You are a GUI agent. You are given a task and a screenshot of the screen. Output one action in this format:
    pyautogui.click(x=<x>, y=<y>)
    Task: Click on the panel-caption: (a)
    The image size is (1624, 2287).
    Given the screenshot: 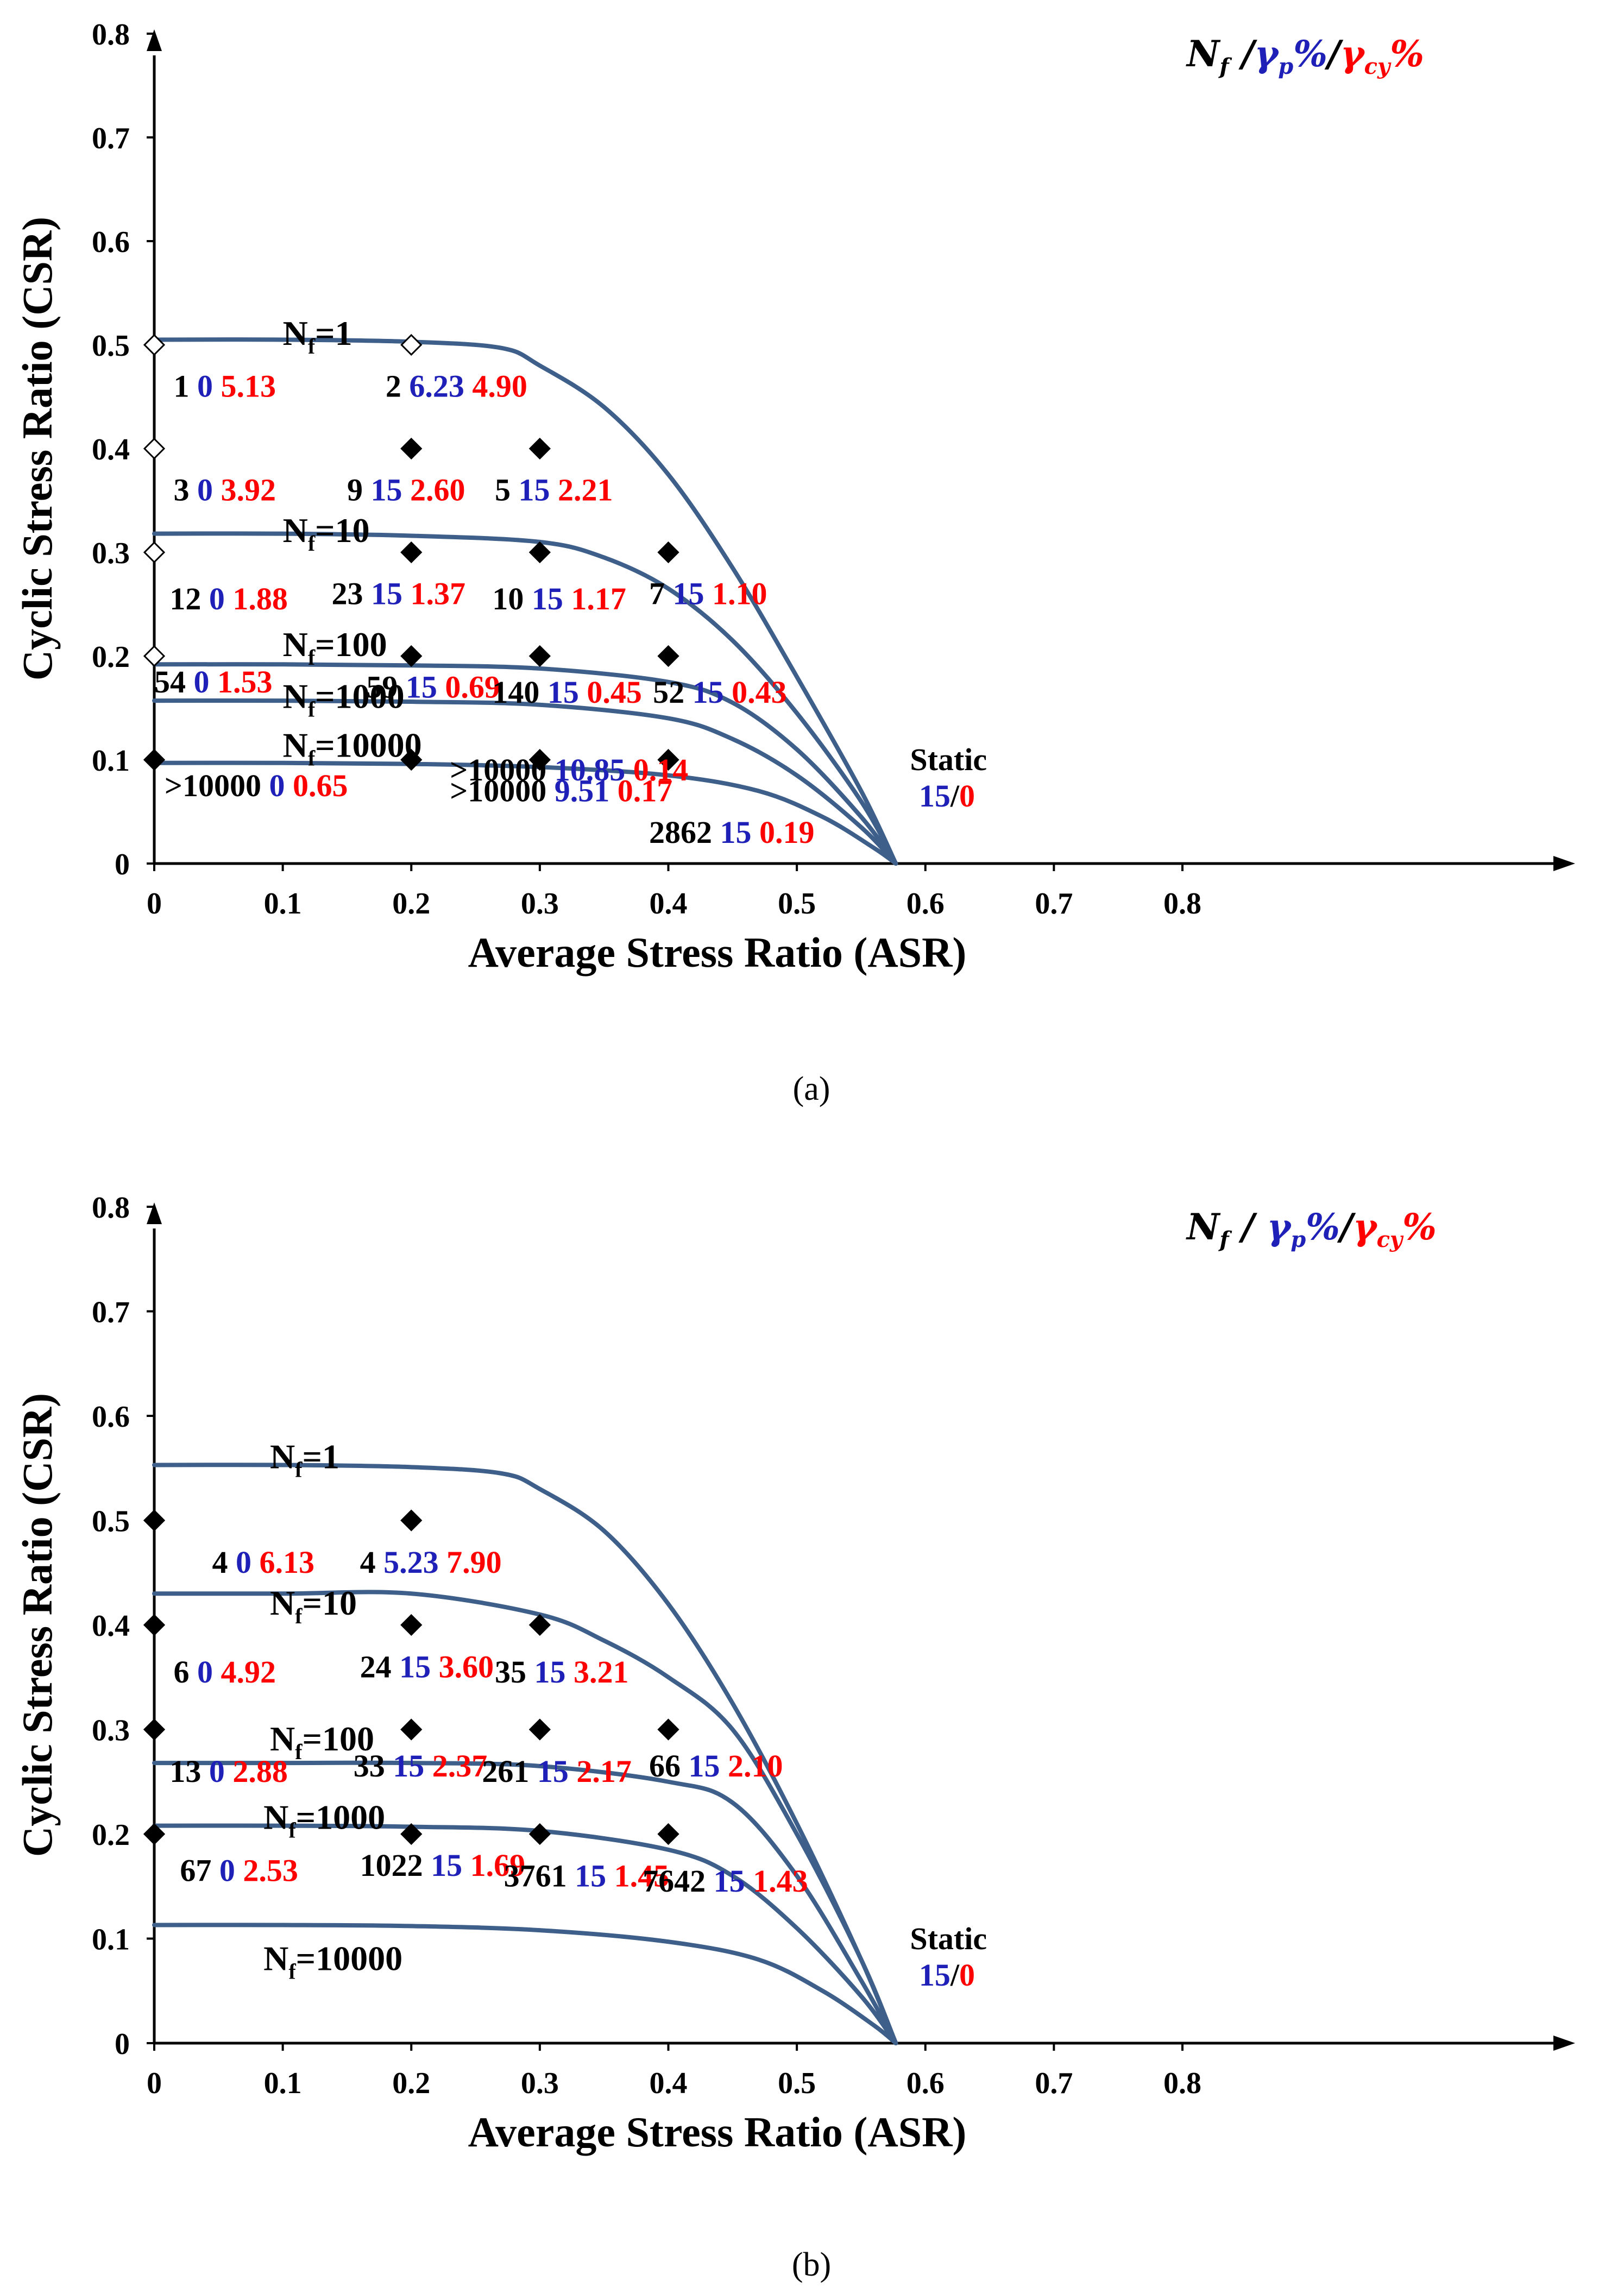 What is the action you would take?
    pyautogui.click(x=811, y=1088)
    